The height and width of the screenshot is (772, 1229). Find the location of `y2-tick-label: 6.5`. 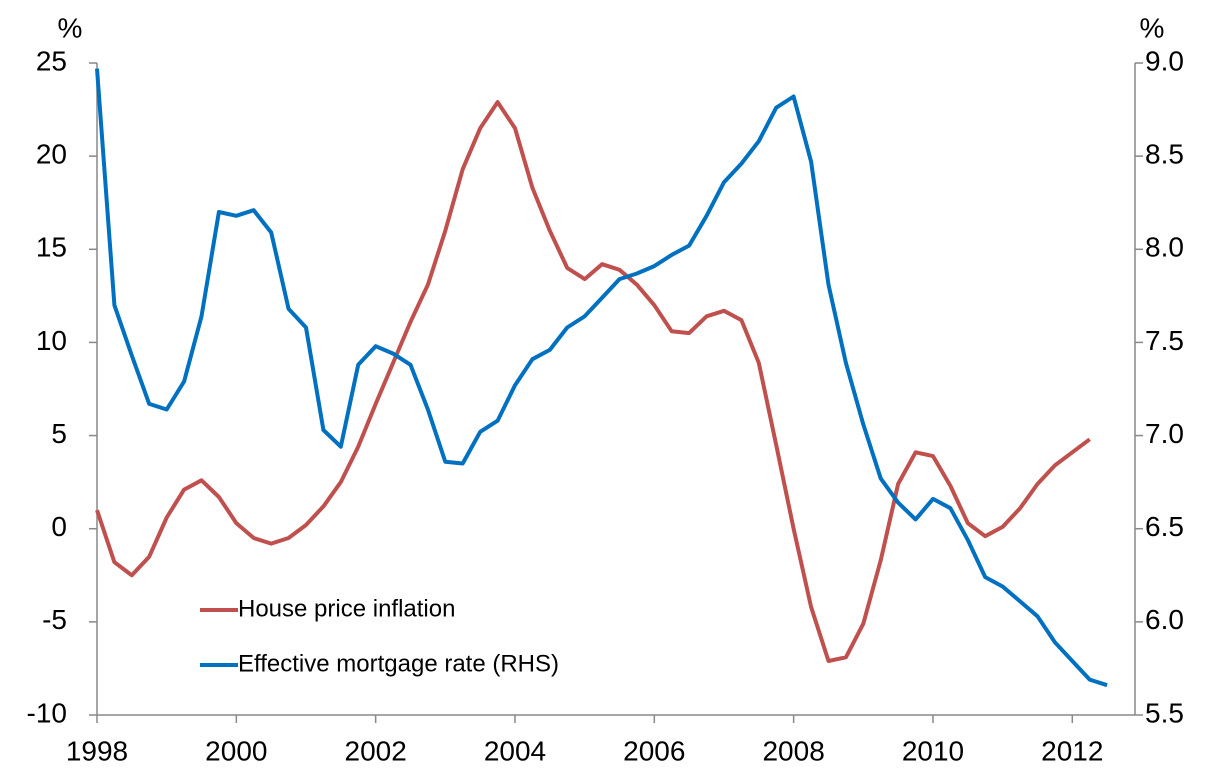

y2-tick-label: 6.5 is located at coordinates (1164, 526).